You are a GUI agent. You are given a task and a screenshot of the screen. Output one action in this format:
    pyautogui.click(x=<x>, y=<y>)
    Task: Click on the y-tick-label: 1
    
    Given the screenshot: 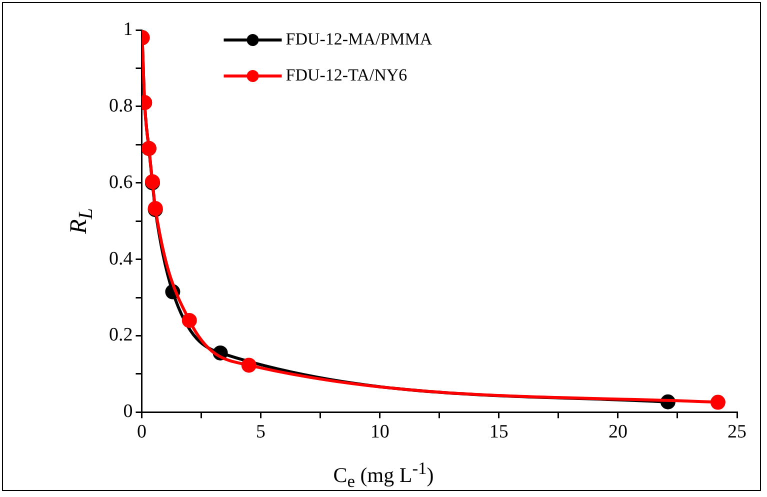 What is the action you would take?
    pyautogui.click(x=128, y=29)
    